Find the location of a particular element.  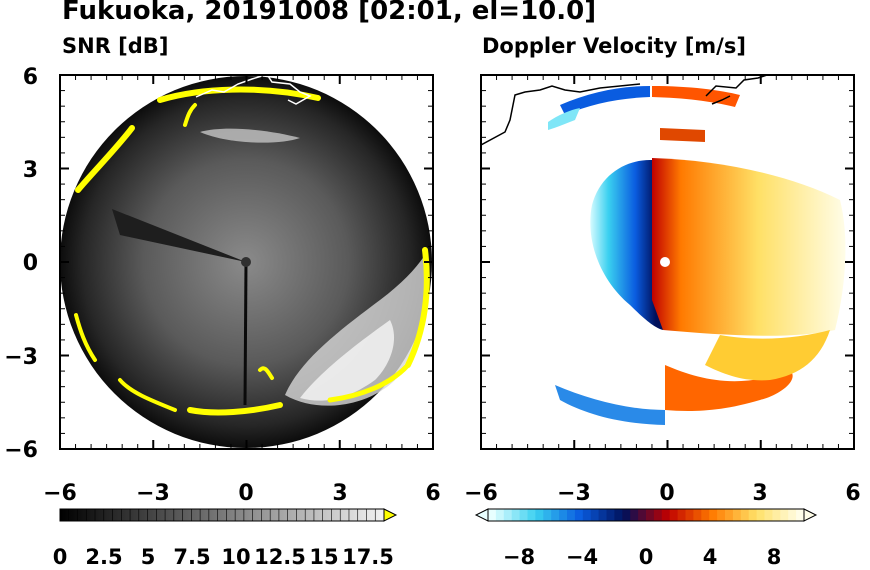

snr-xtick-label: 0 is located at coordinates (245, 493).